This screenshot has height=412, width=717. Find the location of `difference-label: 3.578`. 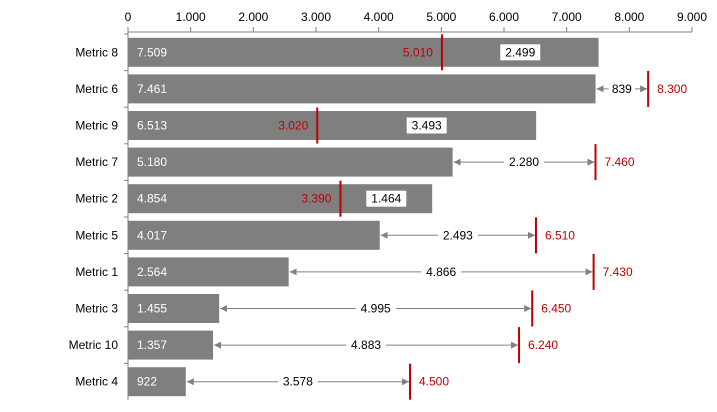

difference-label: 3.578 is located at coordinates (298, 382).